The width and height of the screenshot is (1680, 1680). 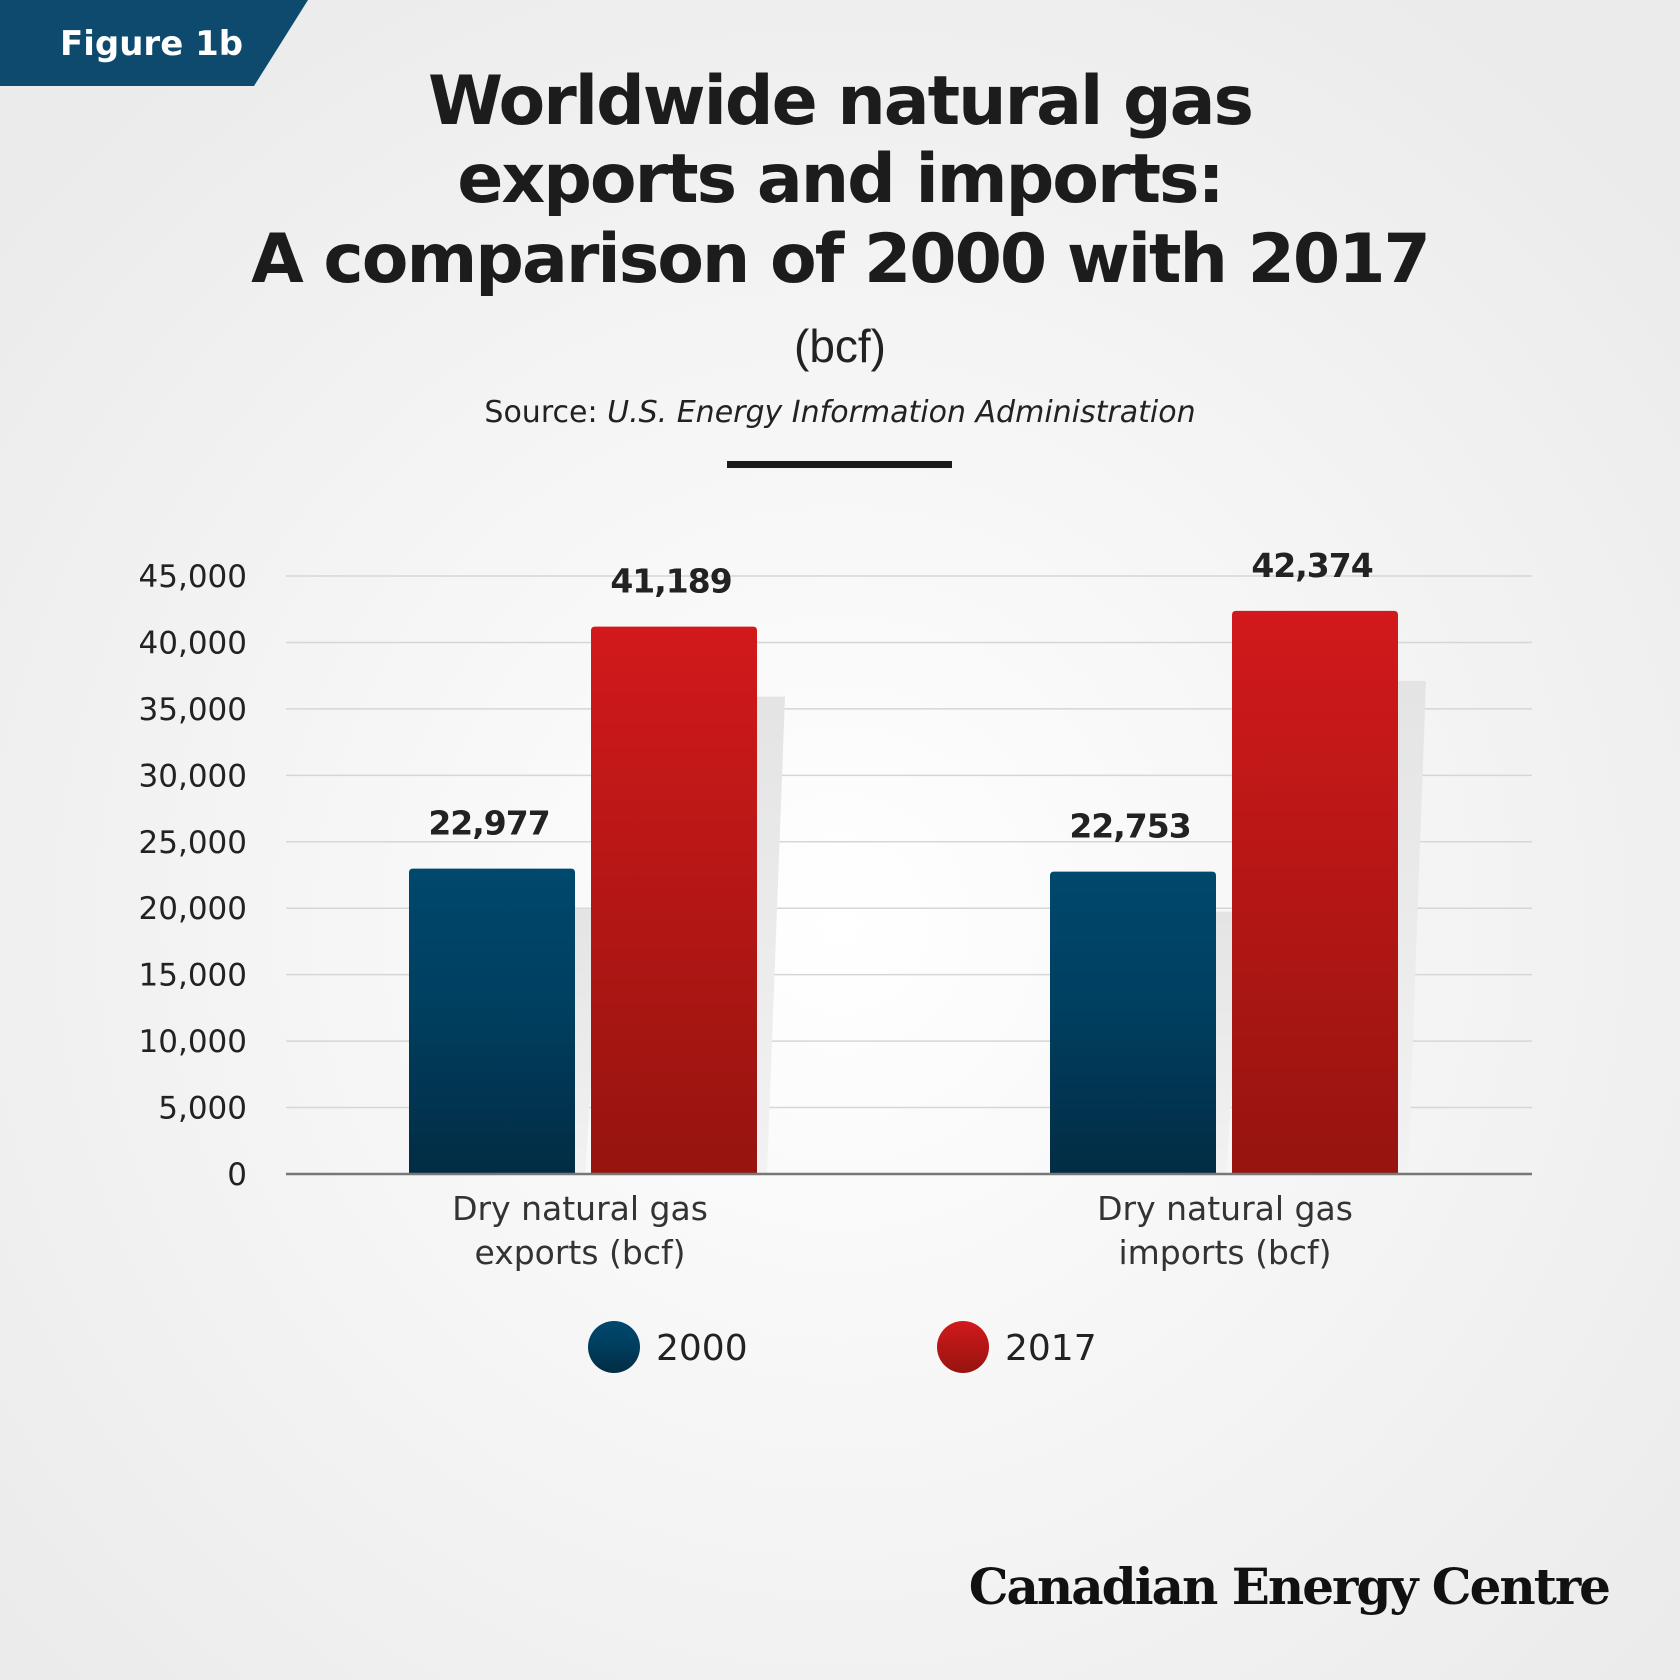 What do you see at coordinates (842, 1347) in the screenshot?
I see `legend: 2000 2017` at bounding box center [842, 1347].